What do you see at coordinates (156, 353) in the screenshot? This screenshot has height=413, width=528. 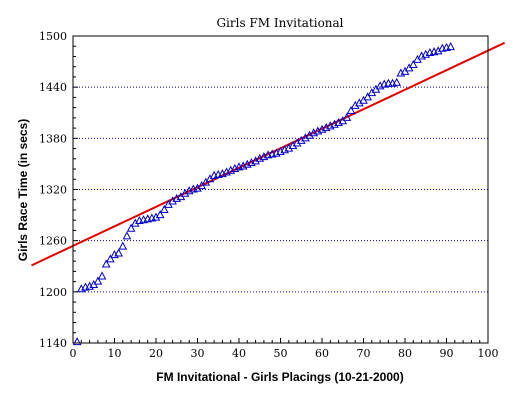 I see `x-tick-label: 20` at bounding box center [156, 353].